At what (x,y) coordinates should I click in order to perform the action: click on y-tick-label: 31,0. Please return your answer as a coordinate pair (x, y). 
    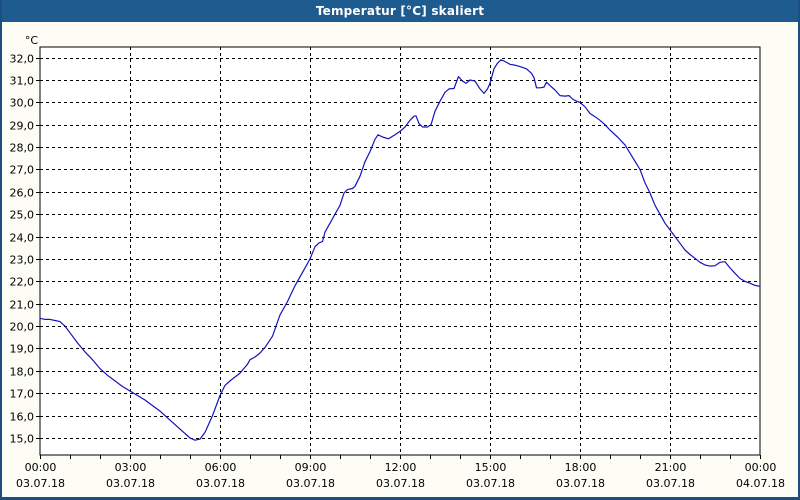
    Looking at the image, I should click on (22, 81).